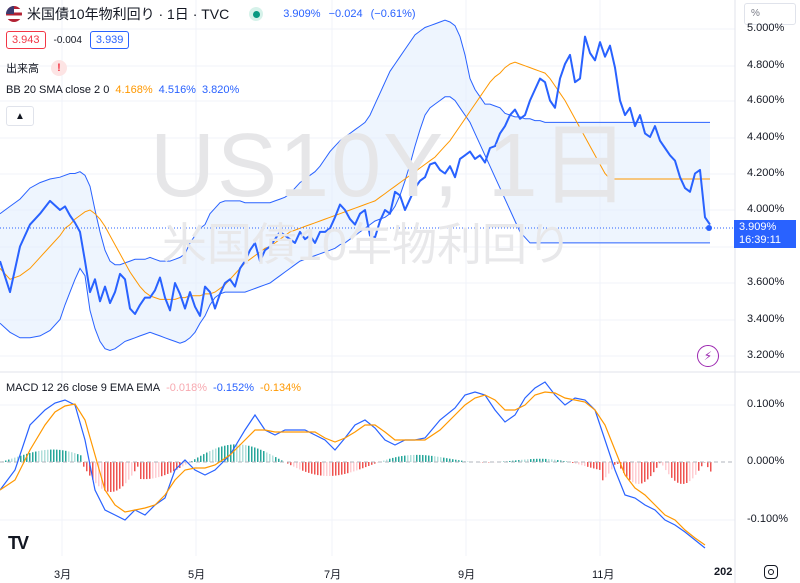  Describe the element at coordinates (770, 14) in the screenshot. I see `unit-button: %` at that location.